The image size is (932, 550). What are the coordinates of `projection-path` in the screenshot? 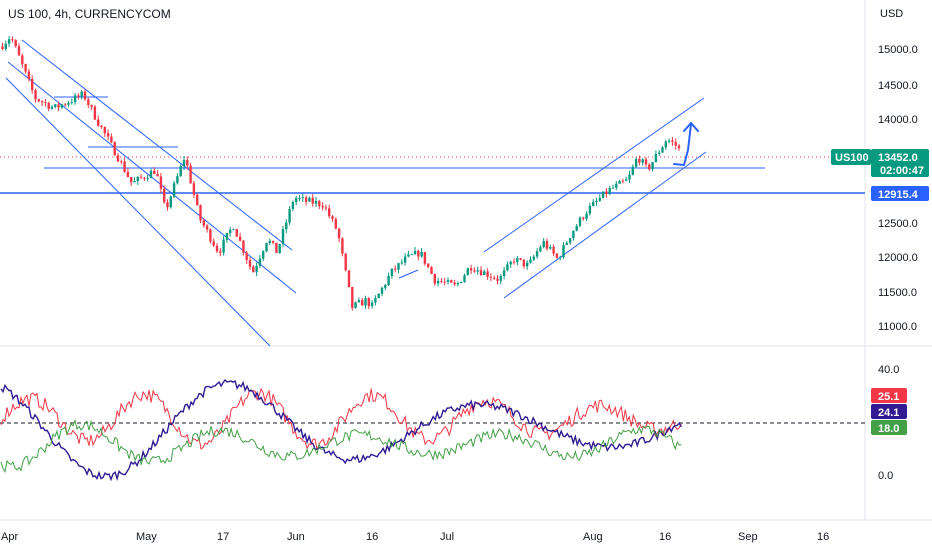 It's located at (682, 144).